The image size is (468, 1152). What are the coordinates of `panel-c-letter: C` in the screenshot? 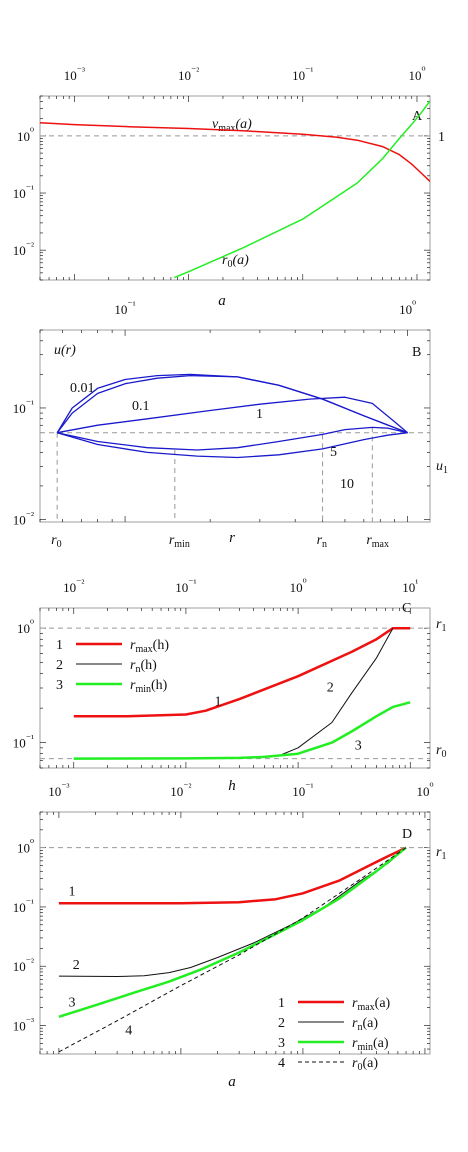 It's located at (406, 608).